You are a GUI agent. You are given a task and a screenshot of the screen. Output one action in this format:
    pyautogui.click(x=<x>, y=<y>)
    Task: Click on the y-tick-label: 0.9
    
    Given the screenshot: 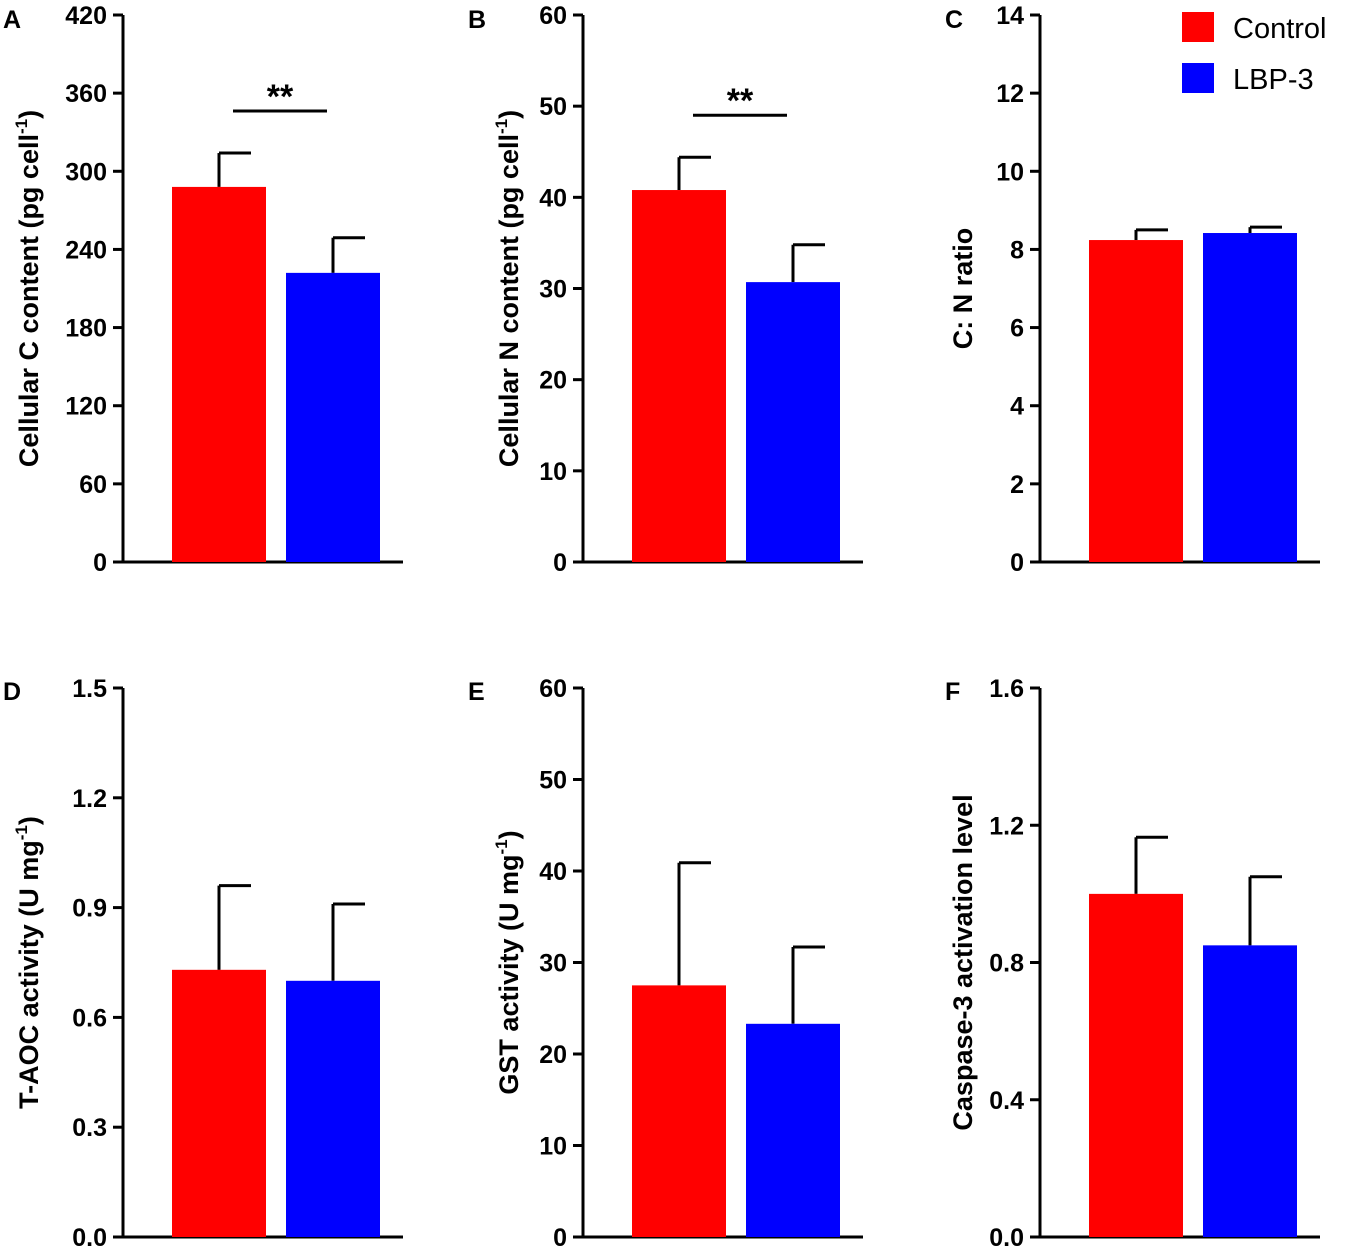 What is the action you would take?
    pyautogui.click(x=89, y=909)
    